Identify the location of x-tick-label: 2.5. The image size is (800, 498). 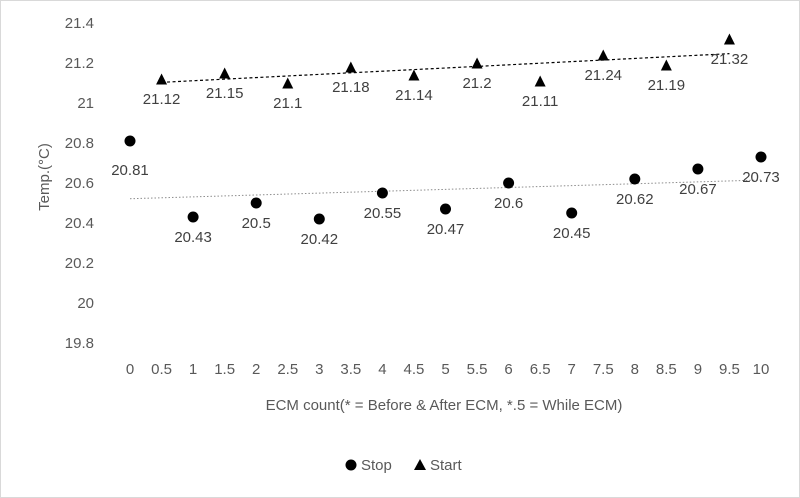
(287, 369).